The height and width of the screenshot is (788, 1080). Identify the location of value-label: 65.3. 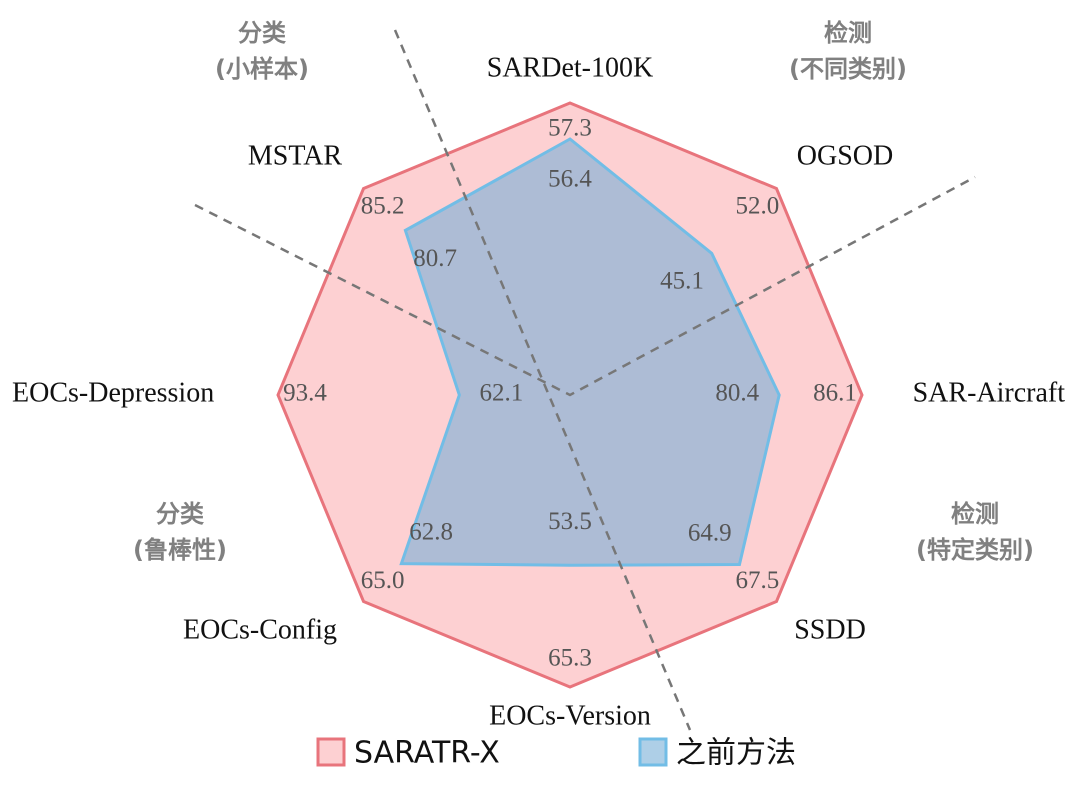
(570, 658).